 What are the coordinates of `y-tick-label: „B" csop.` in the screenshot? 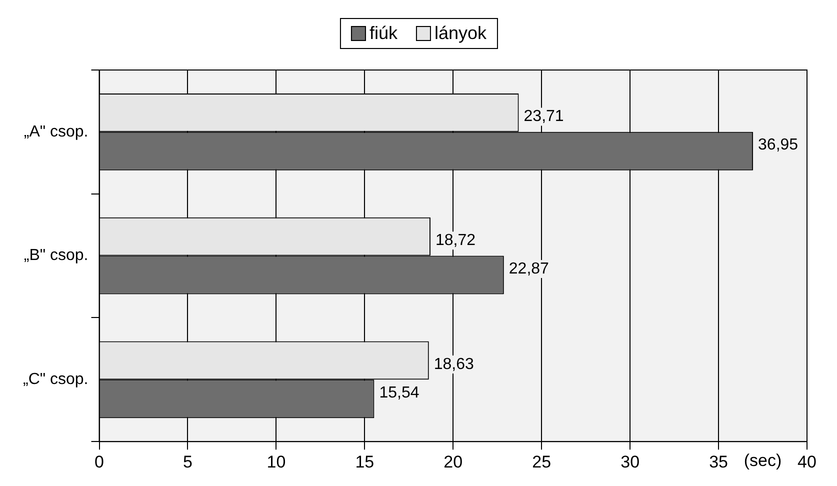 It's located at (56, 255).